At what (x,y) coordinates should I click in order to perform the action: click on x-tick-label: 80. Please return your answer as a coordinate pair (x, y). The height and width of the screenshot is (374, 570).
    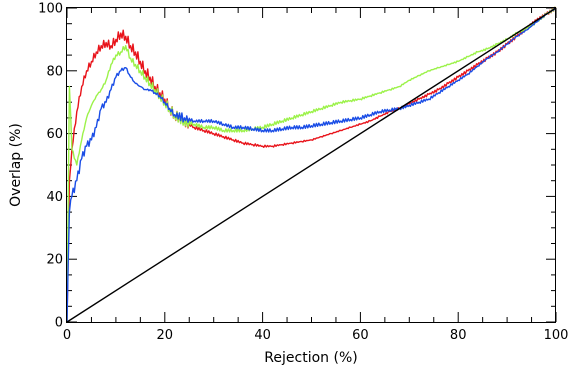
    Looking at the image, I should click on (458, 335).